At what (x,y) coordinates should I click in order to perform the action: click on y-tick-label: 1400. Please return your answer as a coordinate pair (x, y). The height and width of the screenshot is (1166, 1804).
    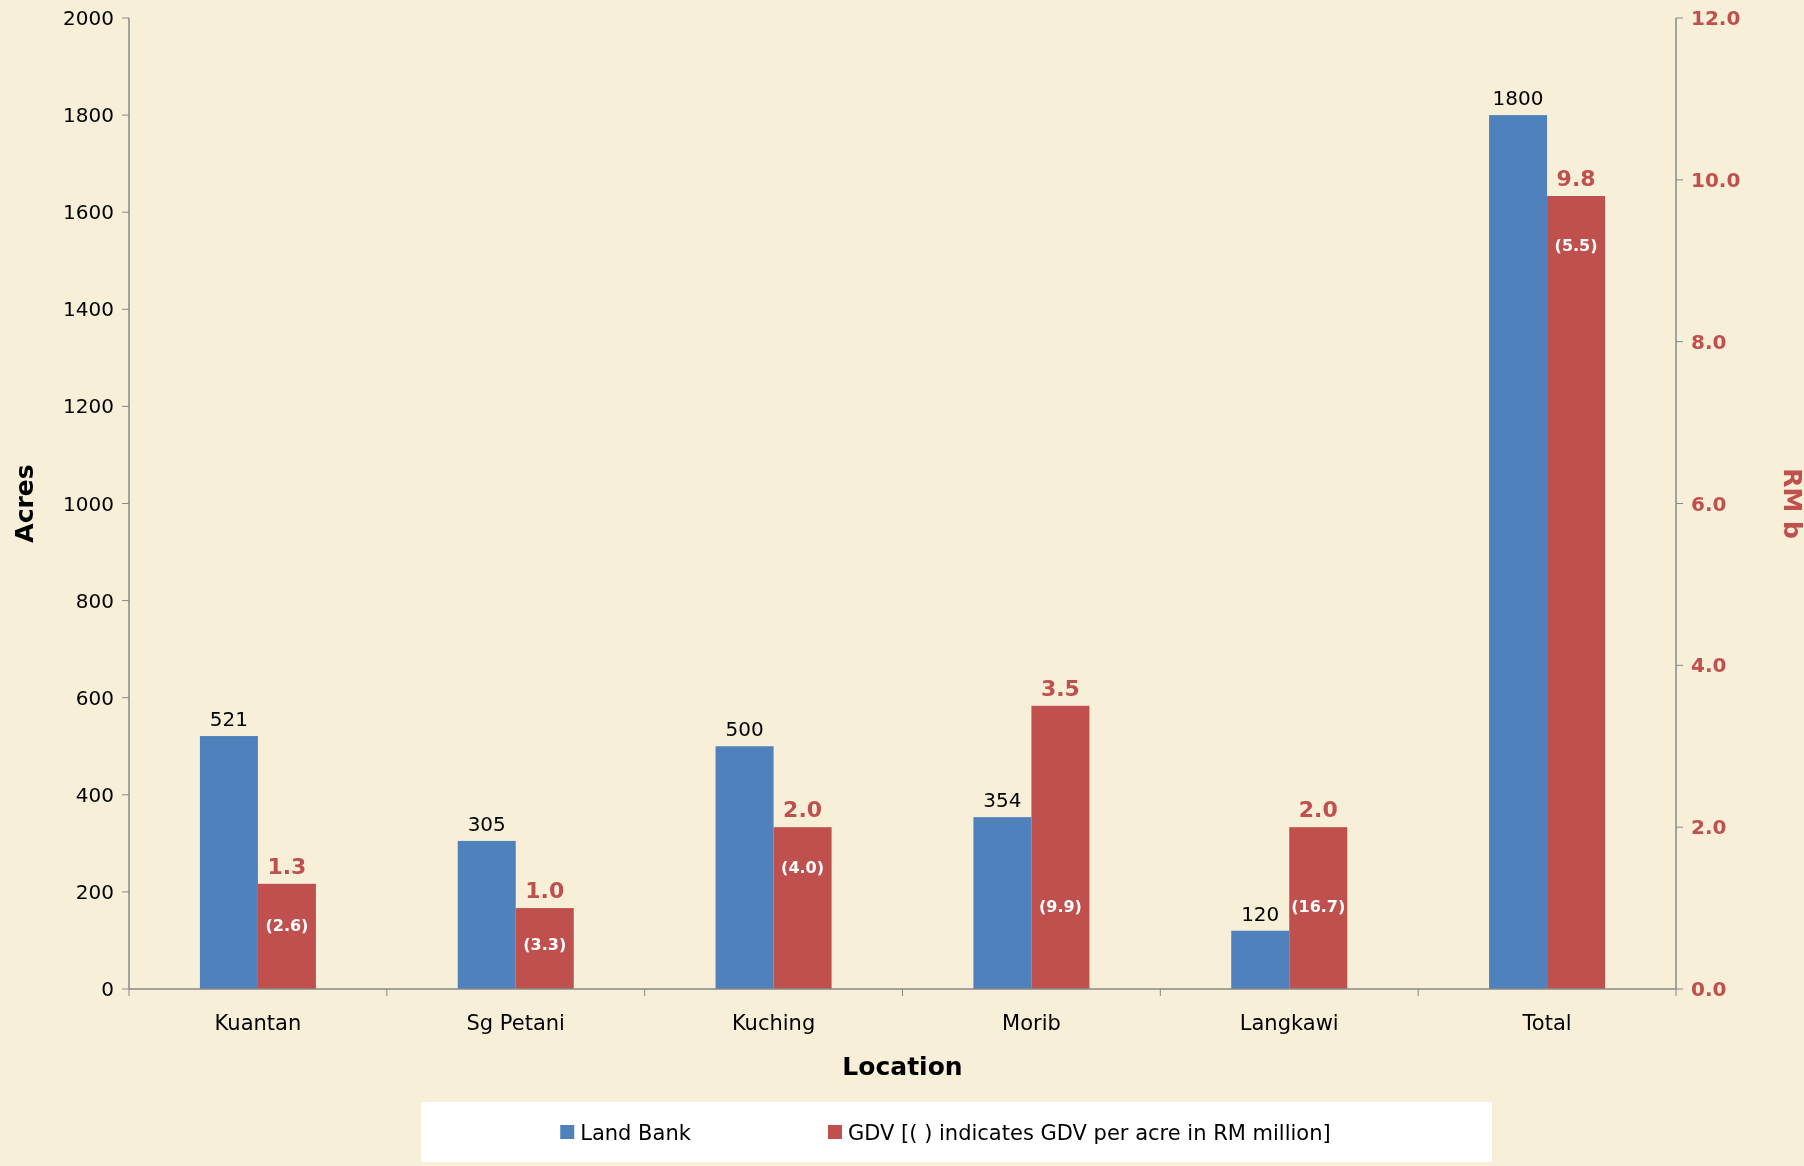
    Looking at the image, I should click on (88, 309).